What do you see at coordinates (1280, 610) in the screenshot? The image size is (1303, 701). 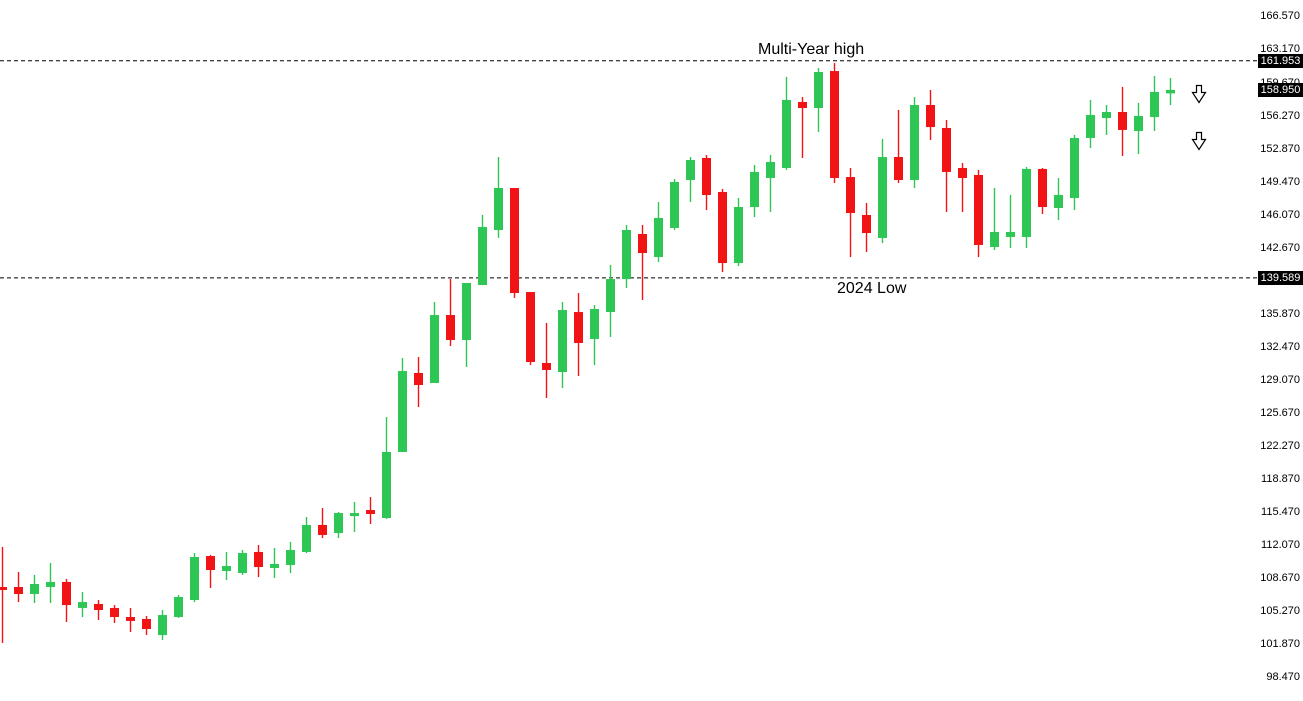 I see `price-tick: 105.270` at bounding box center [1280, 610].